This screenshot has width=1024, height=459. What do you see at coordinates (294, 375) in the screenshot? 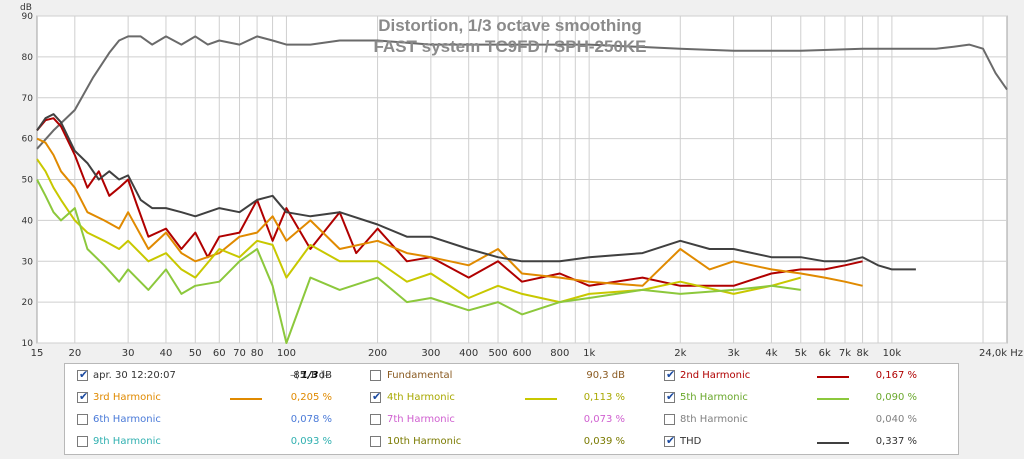
I see `stepper-left-icon: –(` at bounding box center [294, 375].